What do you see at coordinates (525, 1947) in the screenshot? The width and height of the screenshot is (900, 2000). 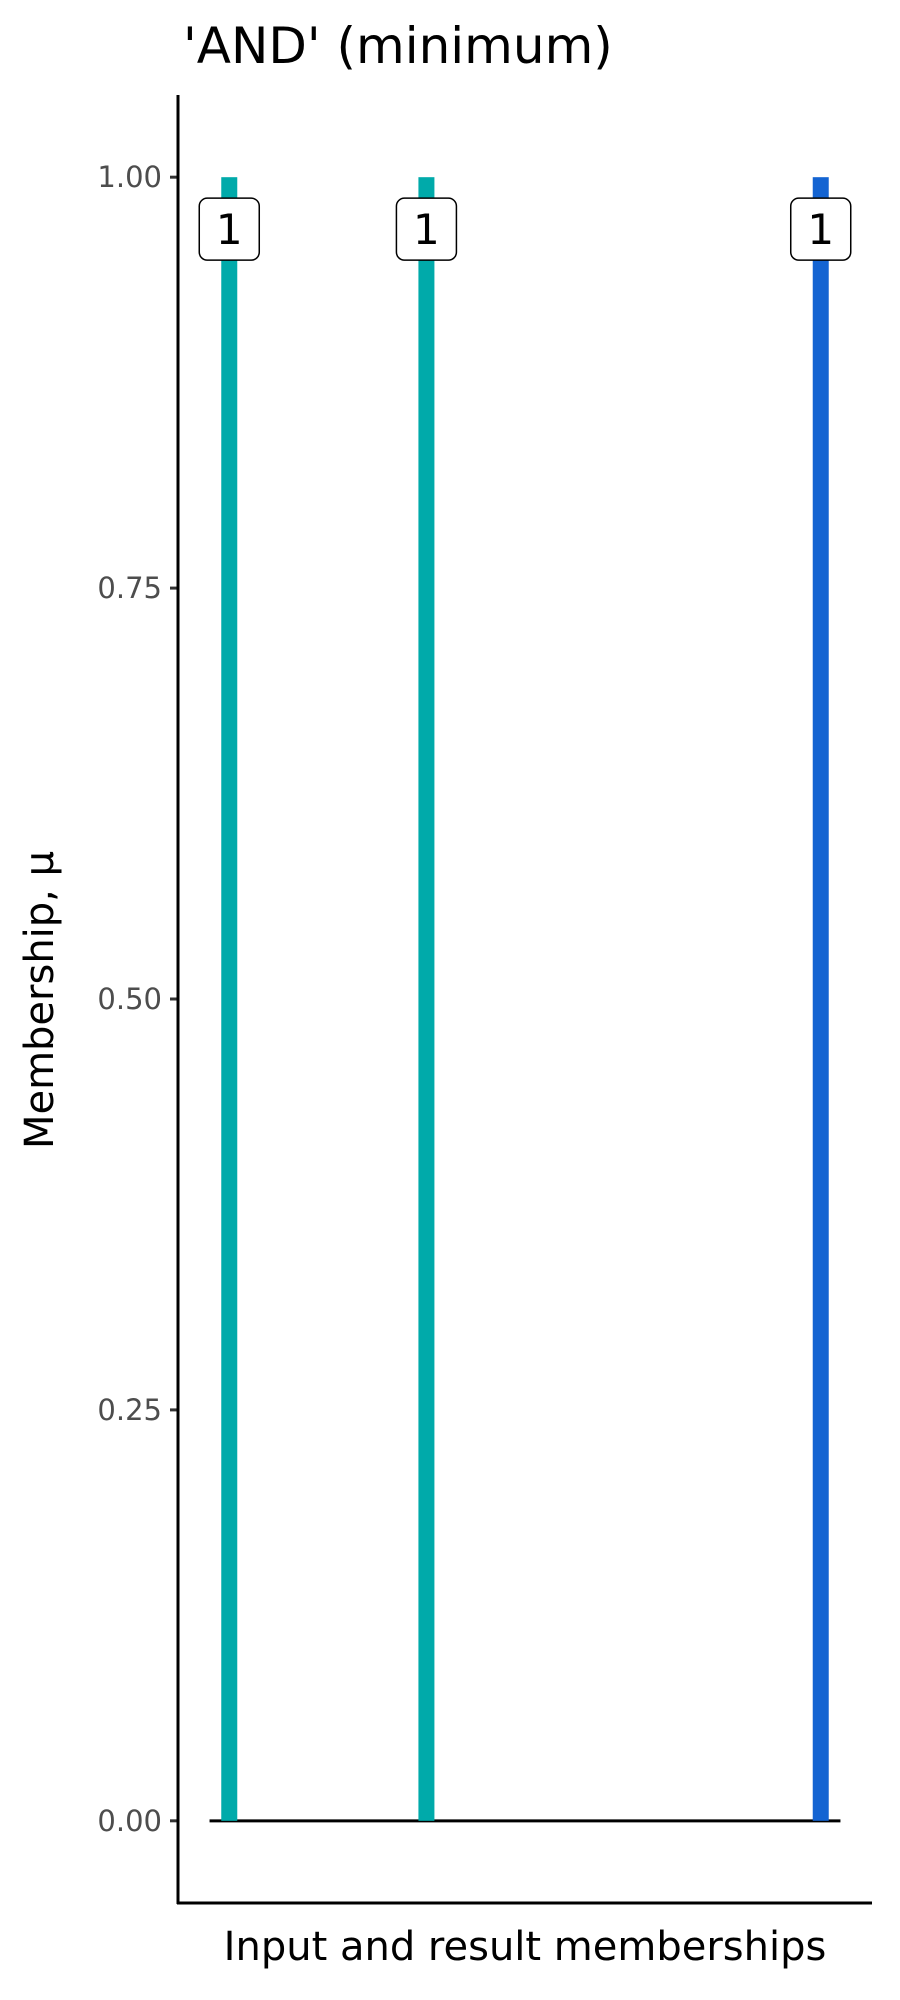 I see `x-axis-label: Input and result memberships` at bounding box center [525, 1947].